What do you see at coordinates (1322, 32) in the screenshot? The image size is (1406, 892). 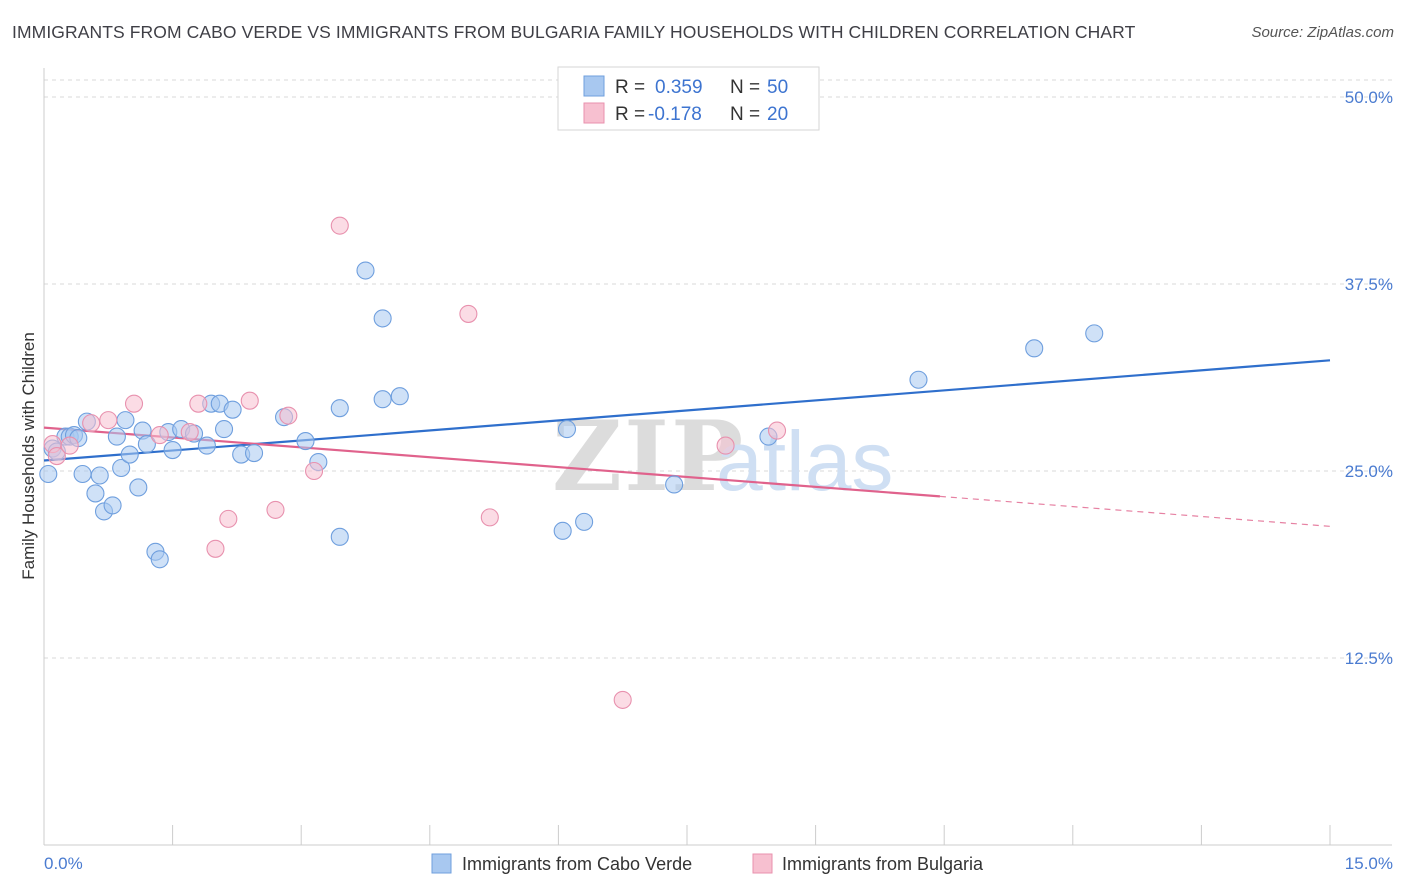 I see `source-credit: Source: ZipAtlas.com` at bounding box center [1322, 32].